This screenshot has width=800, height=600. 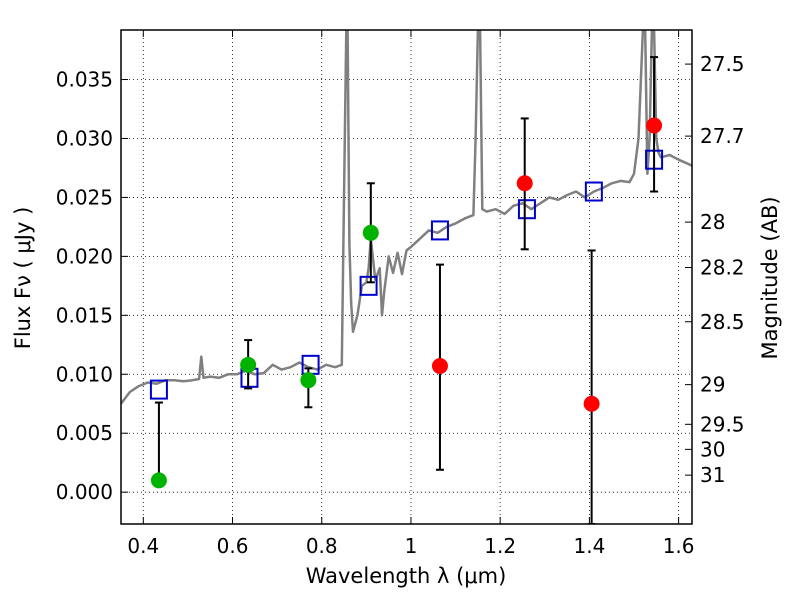 I want to click on magnitude-axis-label: Magnitude (AB), so click(x=770, y=277).